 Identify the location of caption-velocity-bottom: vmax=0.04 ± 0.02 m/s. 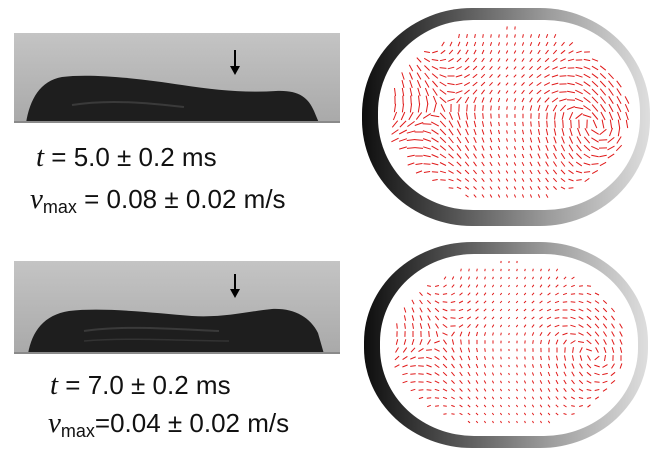
(168, 427).